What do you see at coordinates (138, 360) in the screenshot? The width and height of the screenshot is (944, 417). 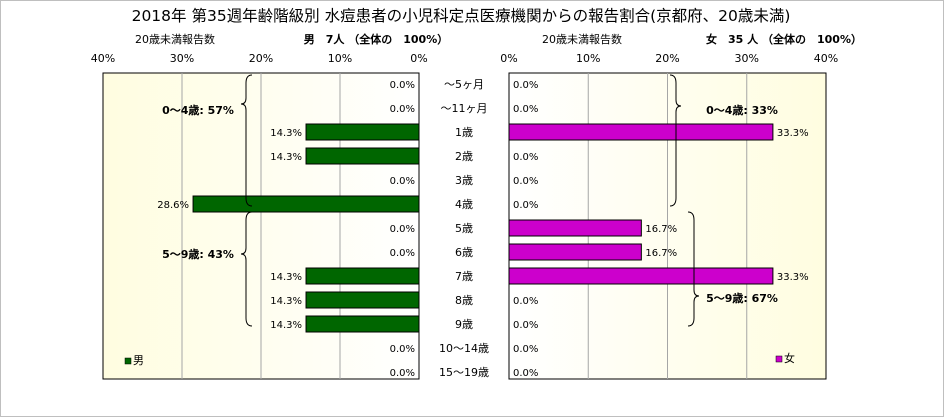 I see `male-legend-label: 男` at bounding box center [138, 360].